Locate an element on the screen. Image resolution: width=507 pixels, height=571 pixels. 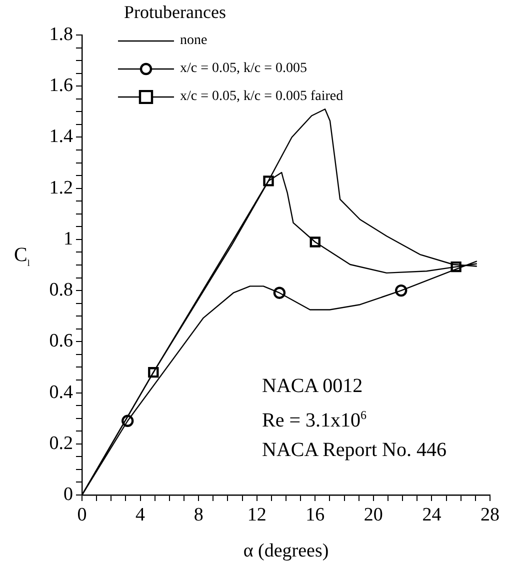
y-tick-label: 1.2 is located at coordinates (61, 187).